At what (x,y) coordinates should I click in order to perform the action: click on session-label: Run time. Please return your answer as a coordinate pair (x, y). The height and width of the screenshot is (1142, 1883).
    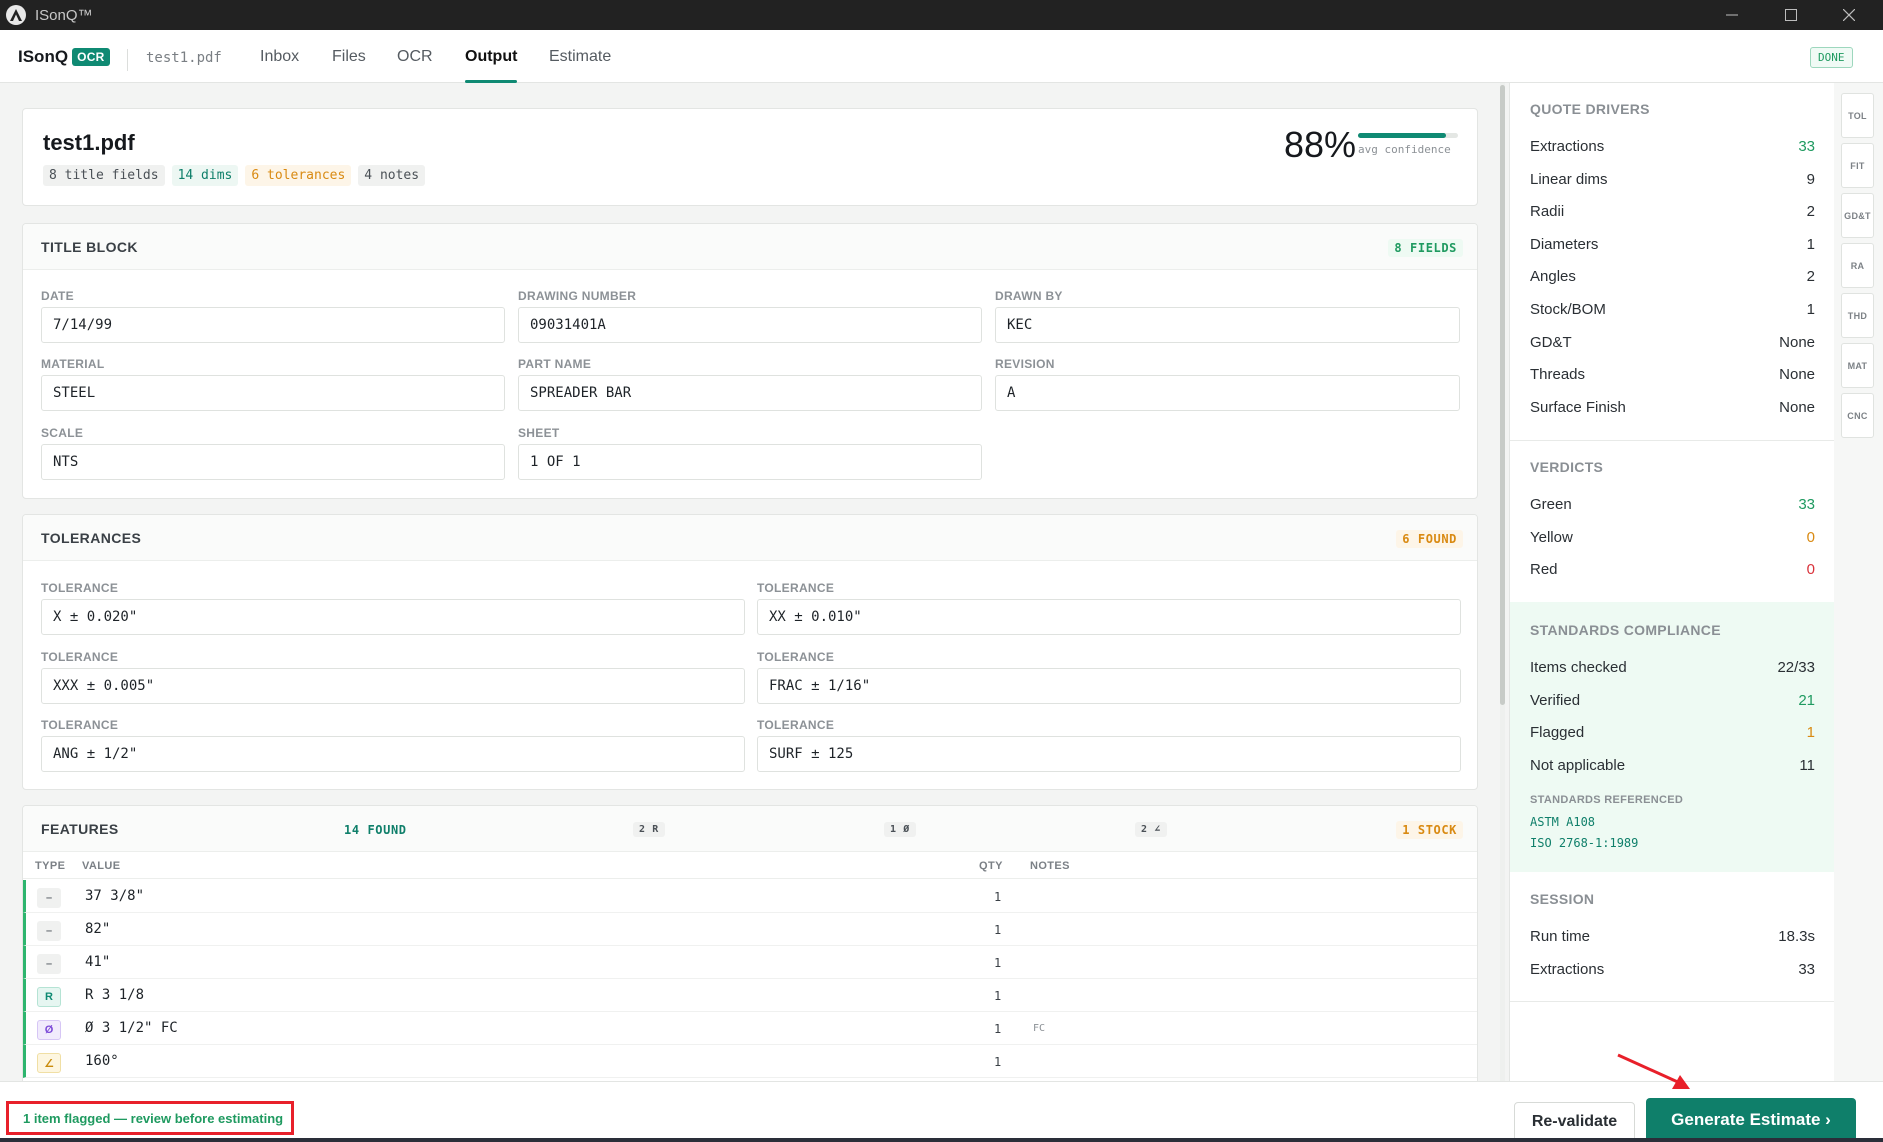
    Looking at the image, I should click on (1560, 936).